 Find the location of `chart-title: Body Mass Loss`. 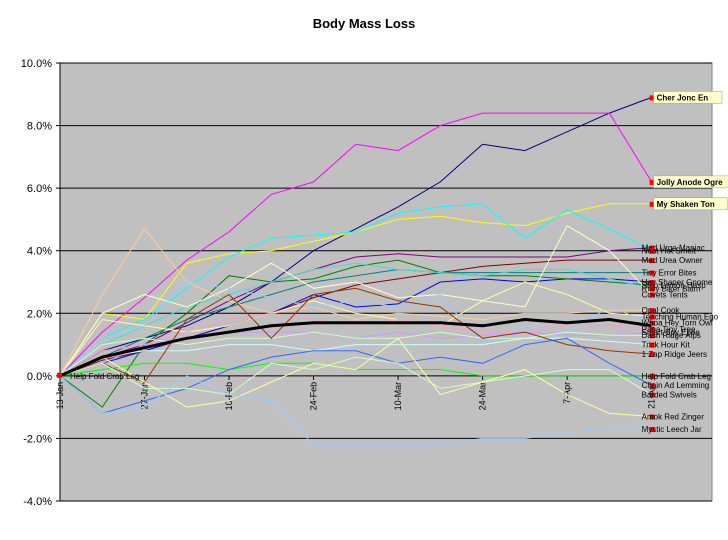

chart-title: Body Mass Loss is located at coordinates (364, 23).